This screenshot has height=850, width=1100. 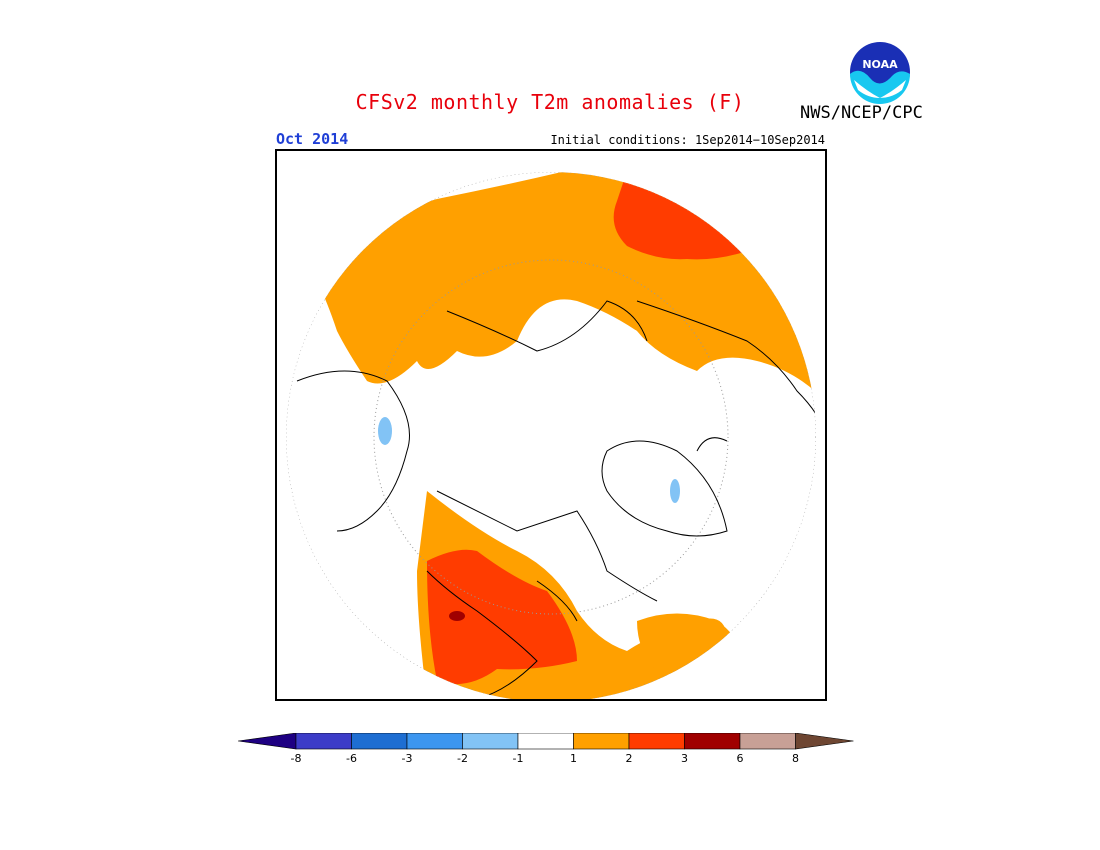 What do you see at coordinates (407, 758) in the screenshot?
I see `colorbar-tick-label: -3` at bounding box center [407, 758].